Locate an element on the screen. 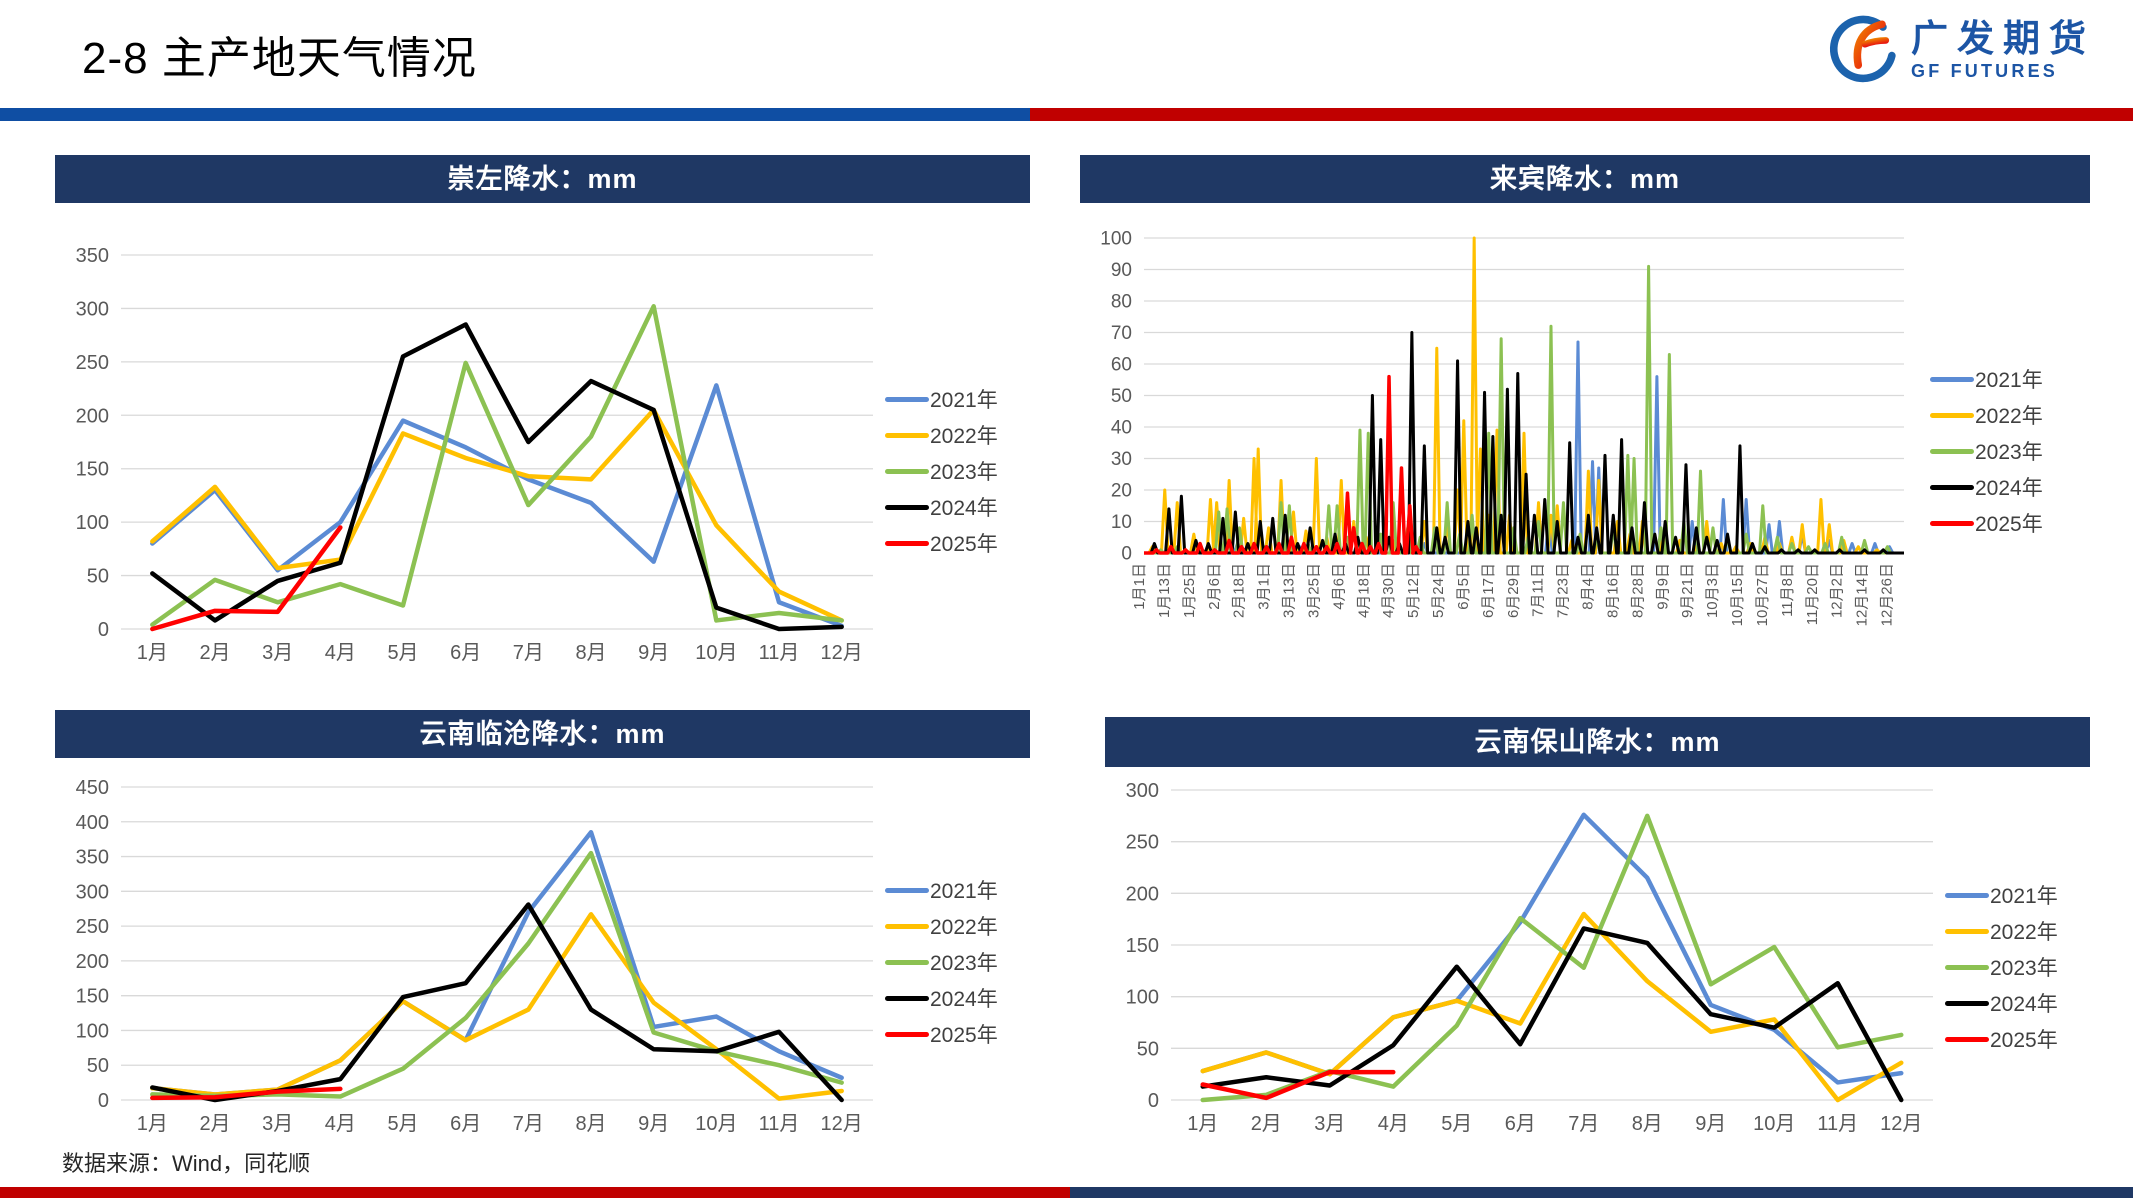 This screenshot has height=1200, width=2133. svg-text: 4月18日 is located at coordinates (1363, 590).